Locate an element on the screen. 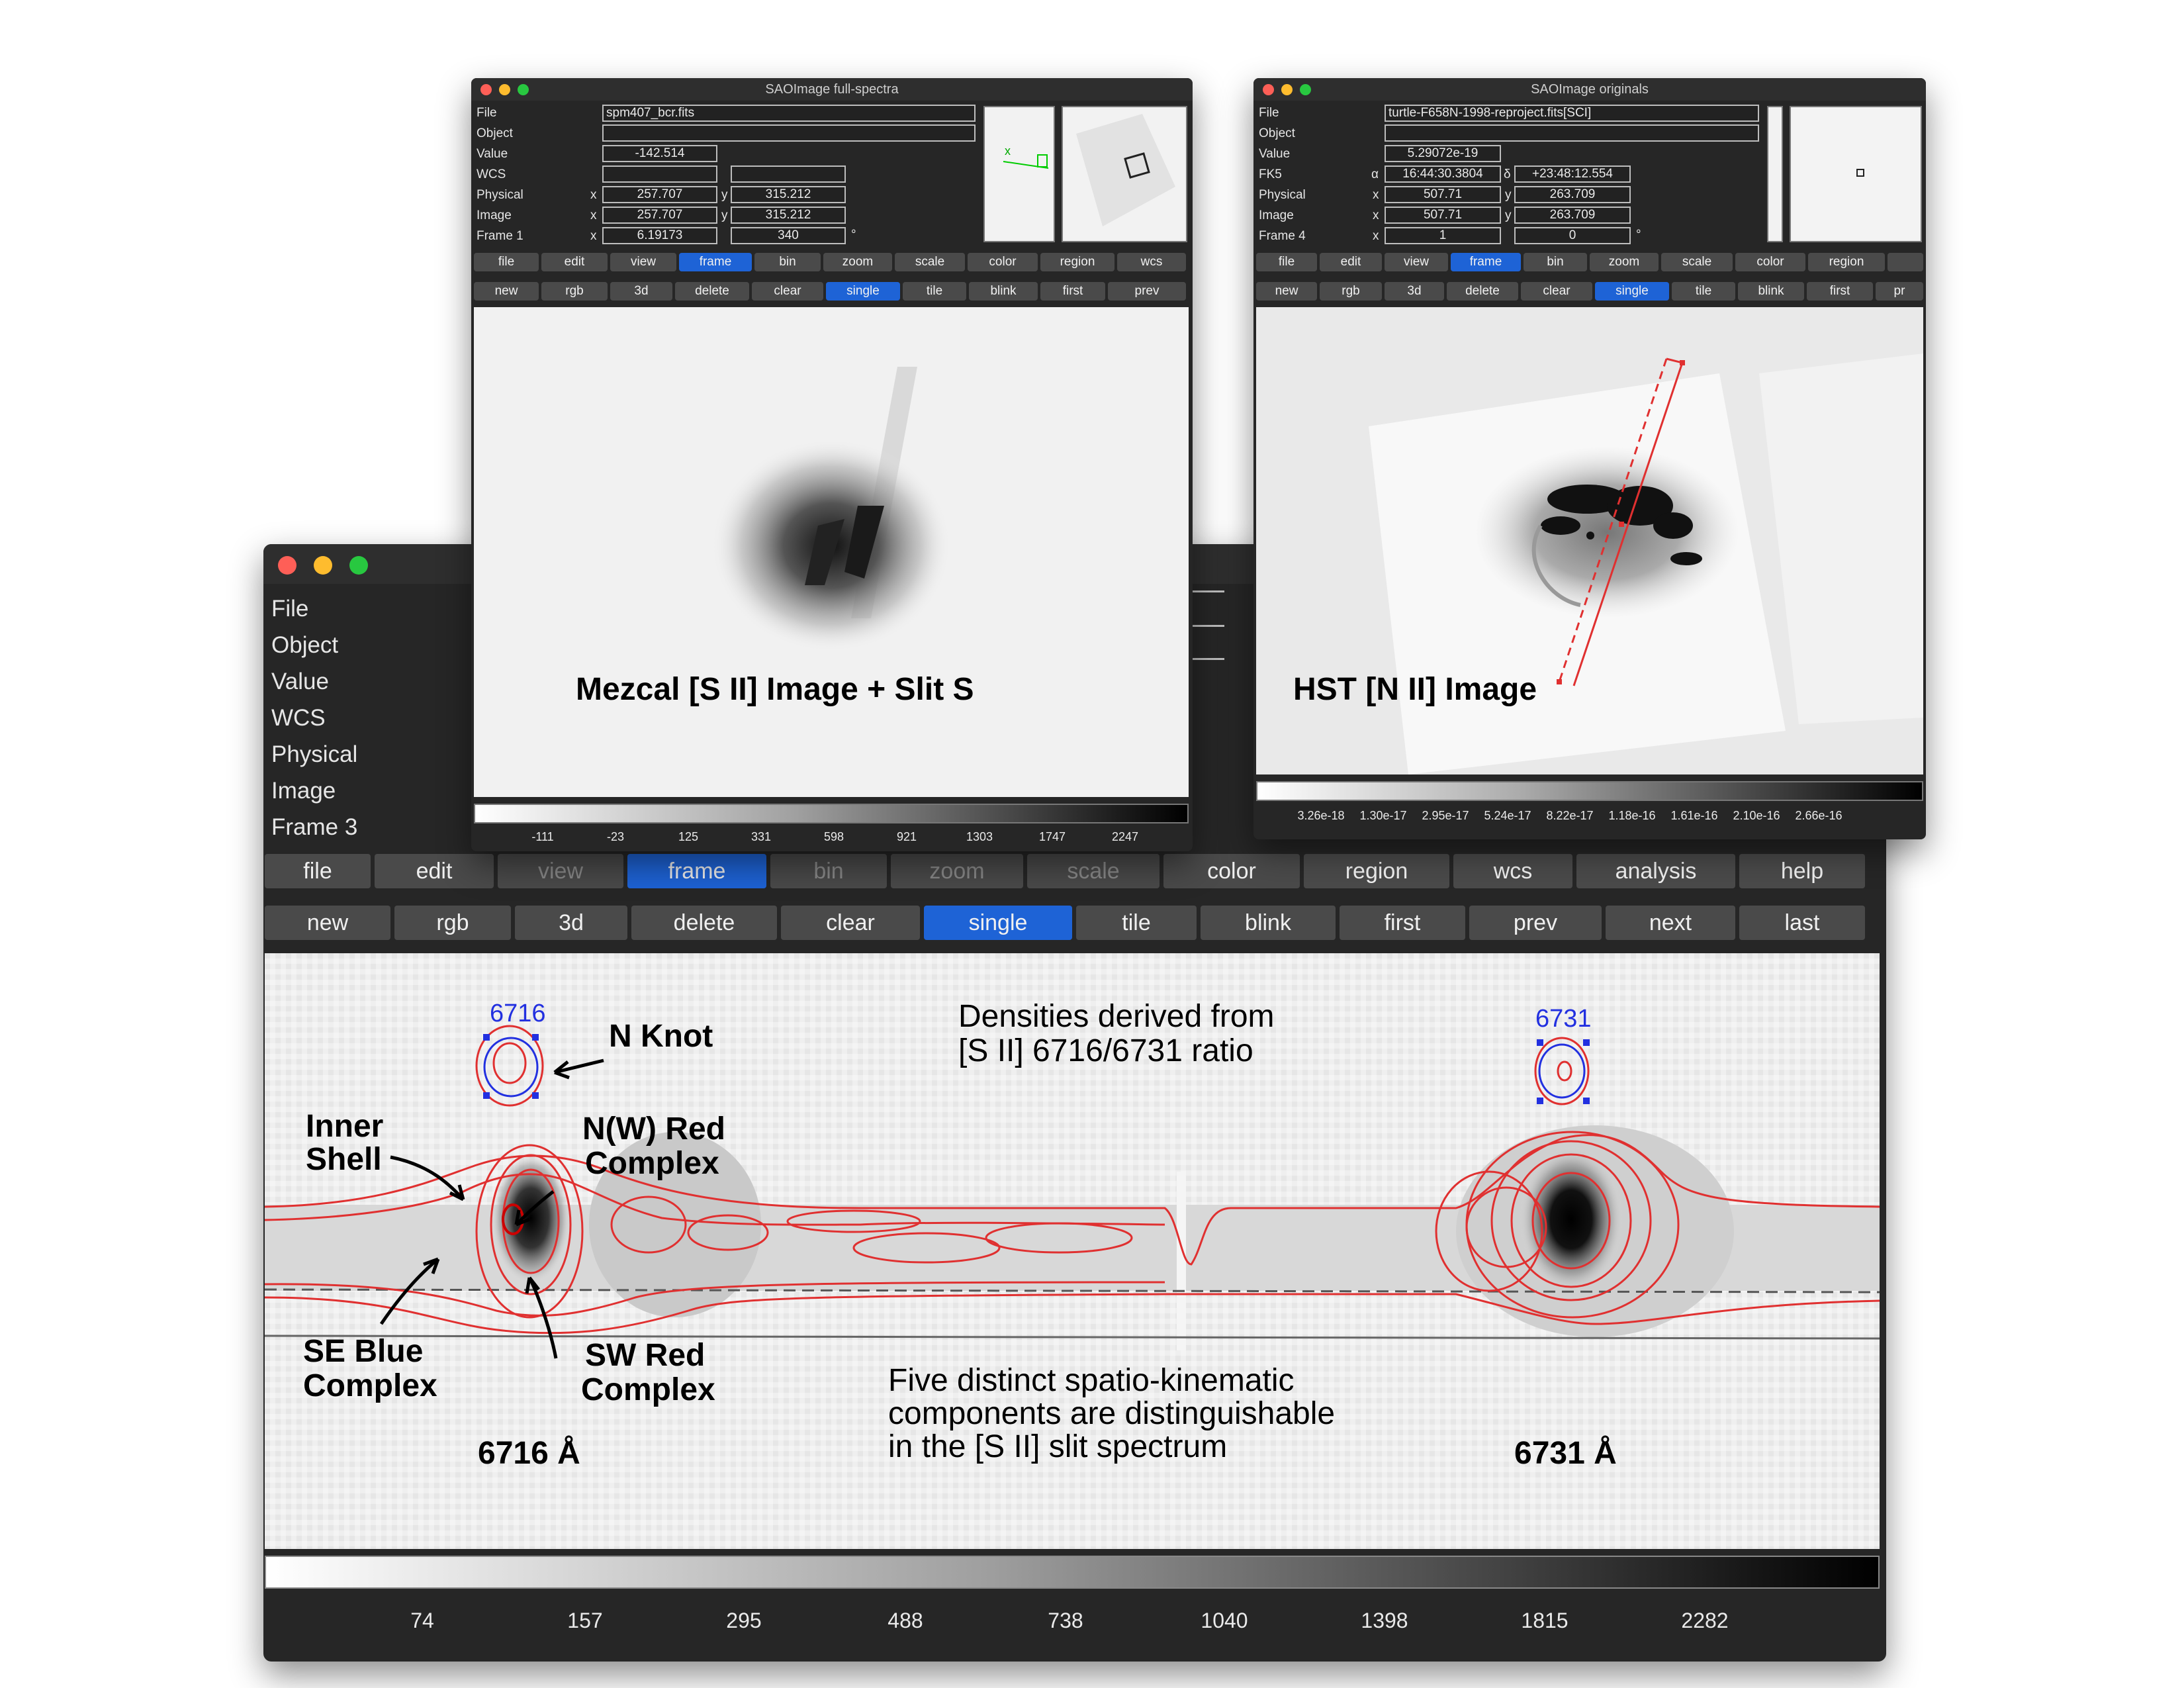 The image size is (2184, 1688). w1-colorbar is located at coordinates (832, 813).